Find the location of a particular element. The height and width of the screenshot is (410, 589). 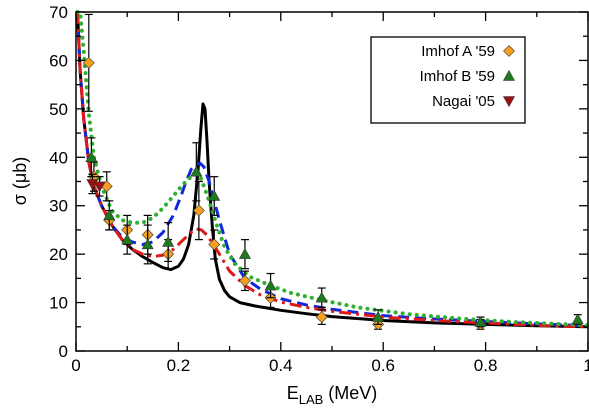

x-axis-symbol: E is located at coordinates (293, 393).